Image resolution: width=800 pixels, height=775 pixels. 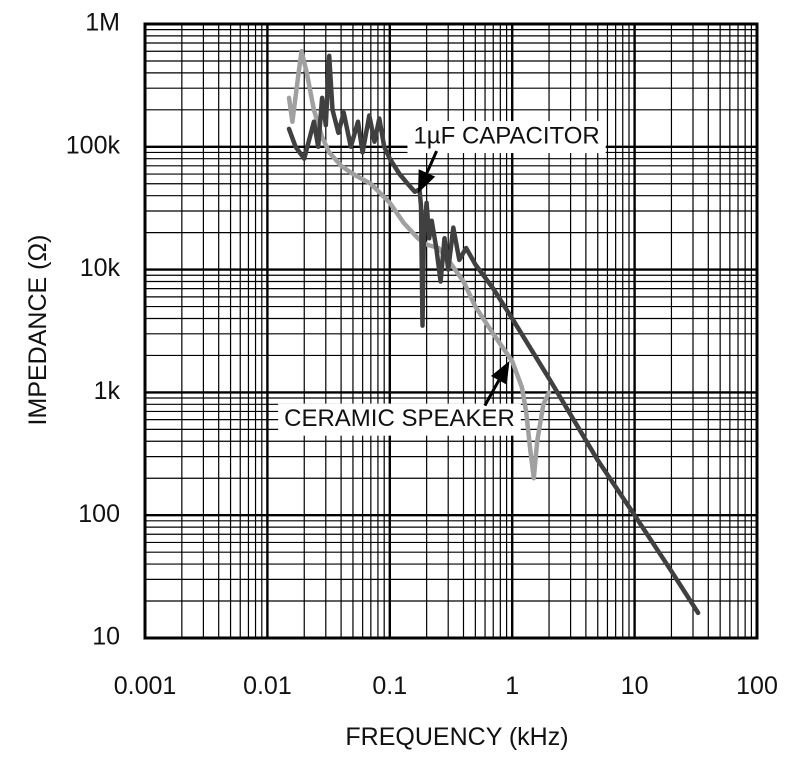 I want to click on x-tick-label: 100, so click(x=757, y=686).